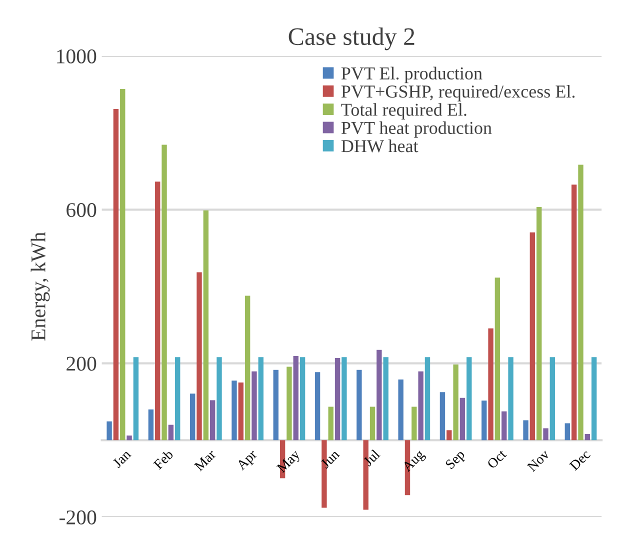 Image resolution: width=617 pixels, height=533 pixels. I want to click on x-tick-label: Sep, so click(456, 460).